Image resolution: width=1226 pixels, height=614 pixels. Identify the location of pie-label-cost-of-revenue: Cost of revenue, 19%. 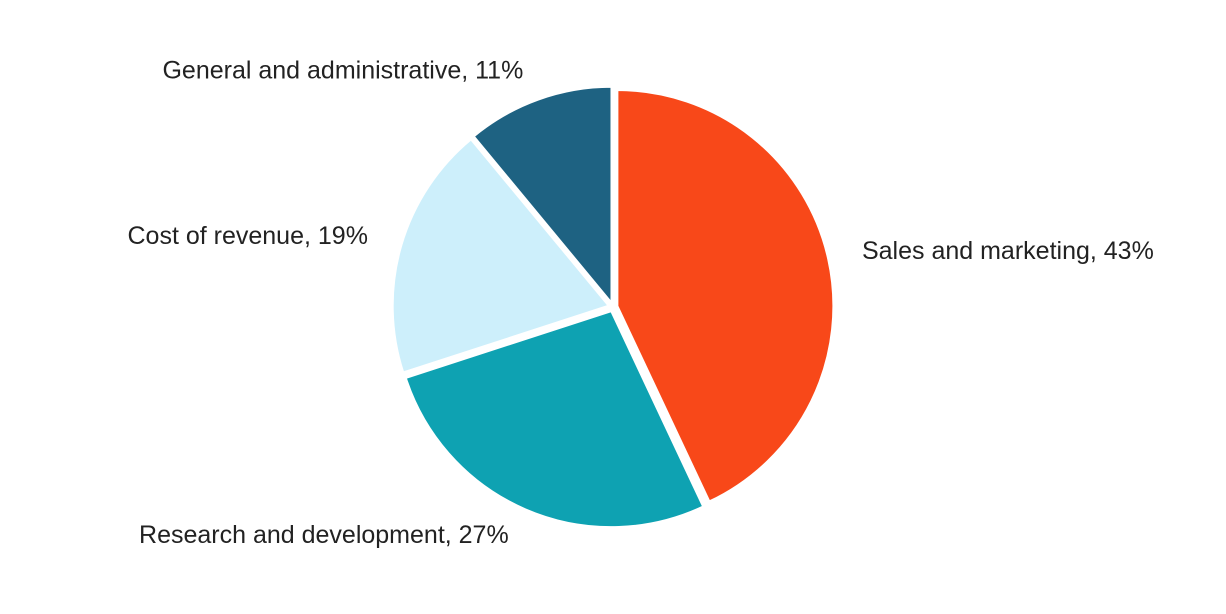
(248, 236).